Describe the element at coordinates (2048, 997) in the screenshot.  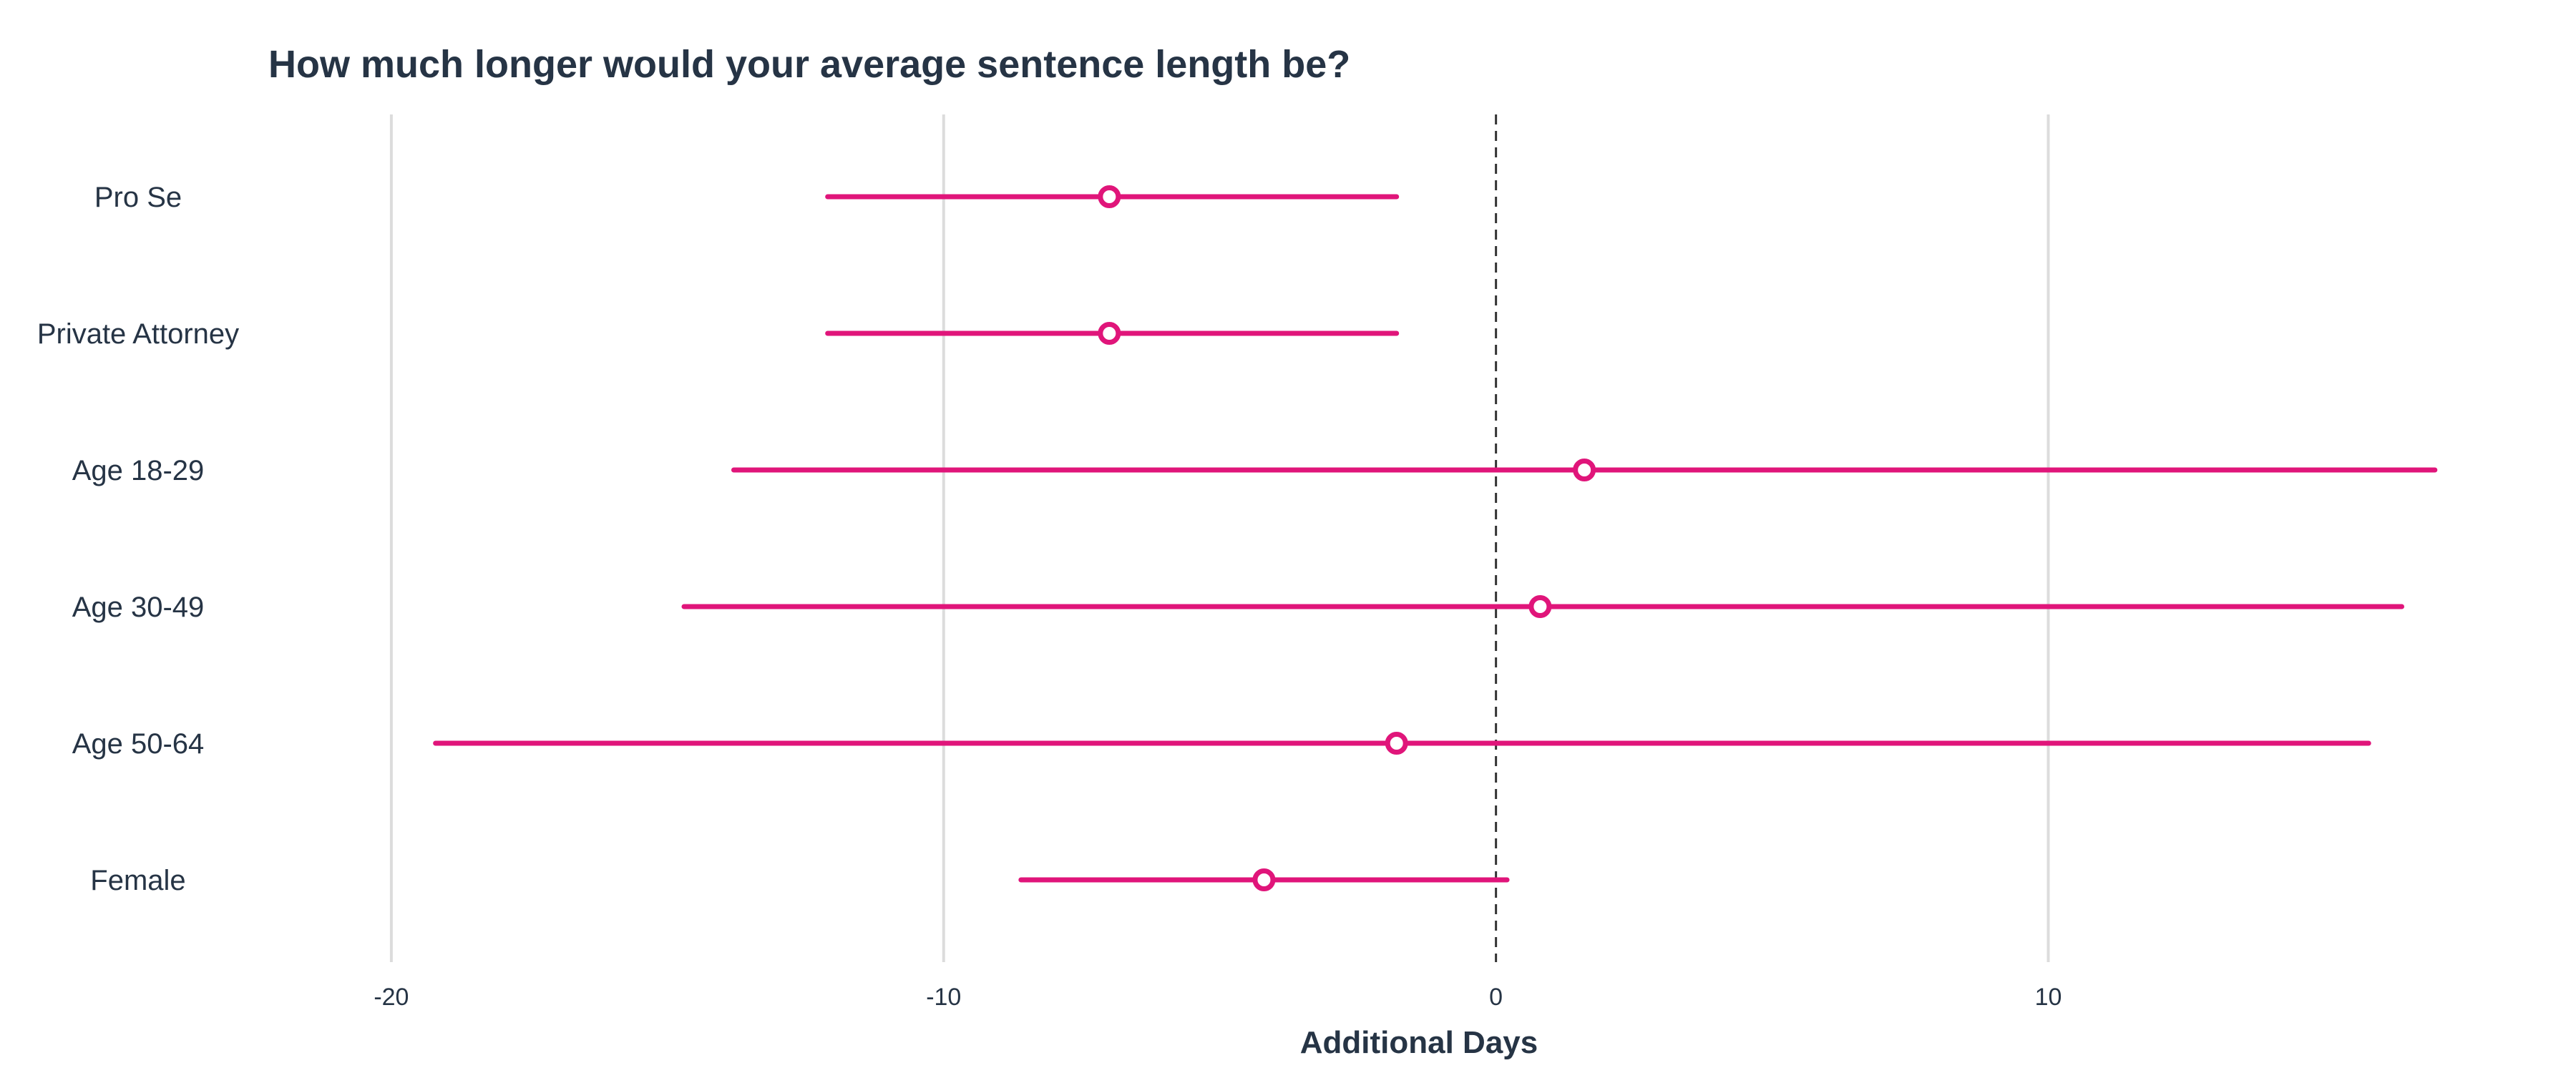
I see `x-tick-label: 10` at that location.